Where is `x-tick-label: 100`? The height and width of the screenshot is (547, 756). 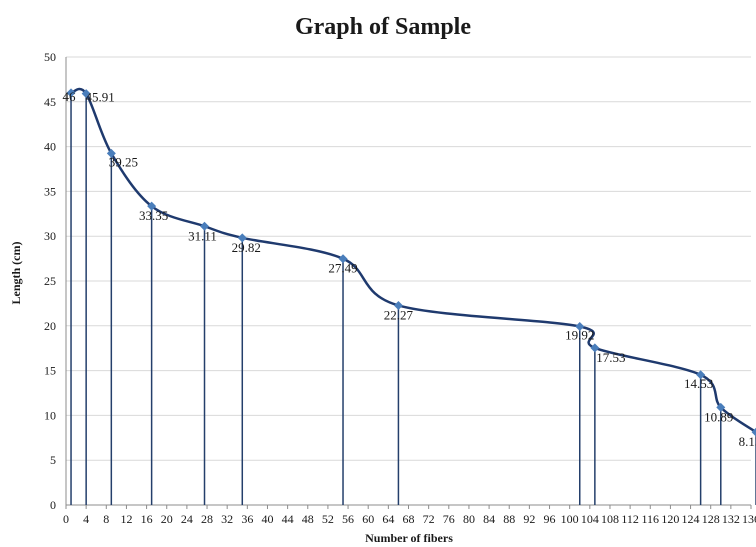 x-tick-label: 100 is located at coordinates (570, 519).